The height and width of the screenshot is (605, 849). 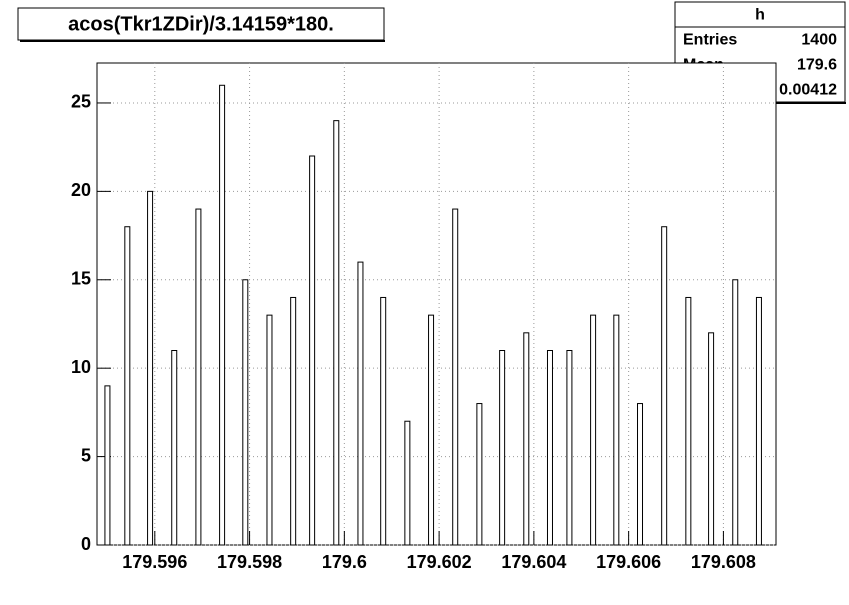 I want to click on x-tick-label: 179.608, so click(x=723, y=562).